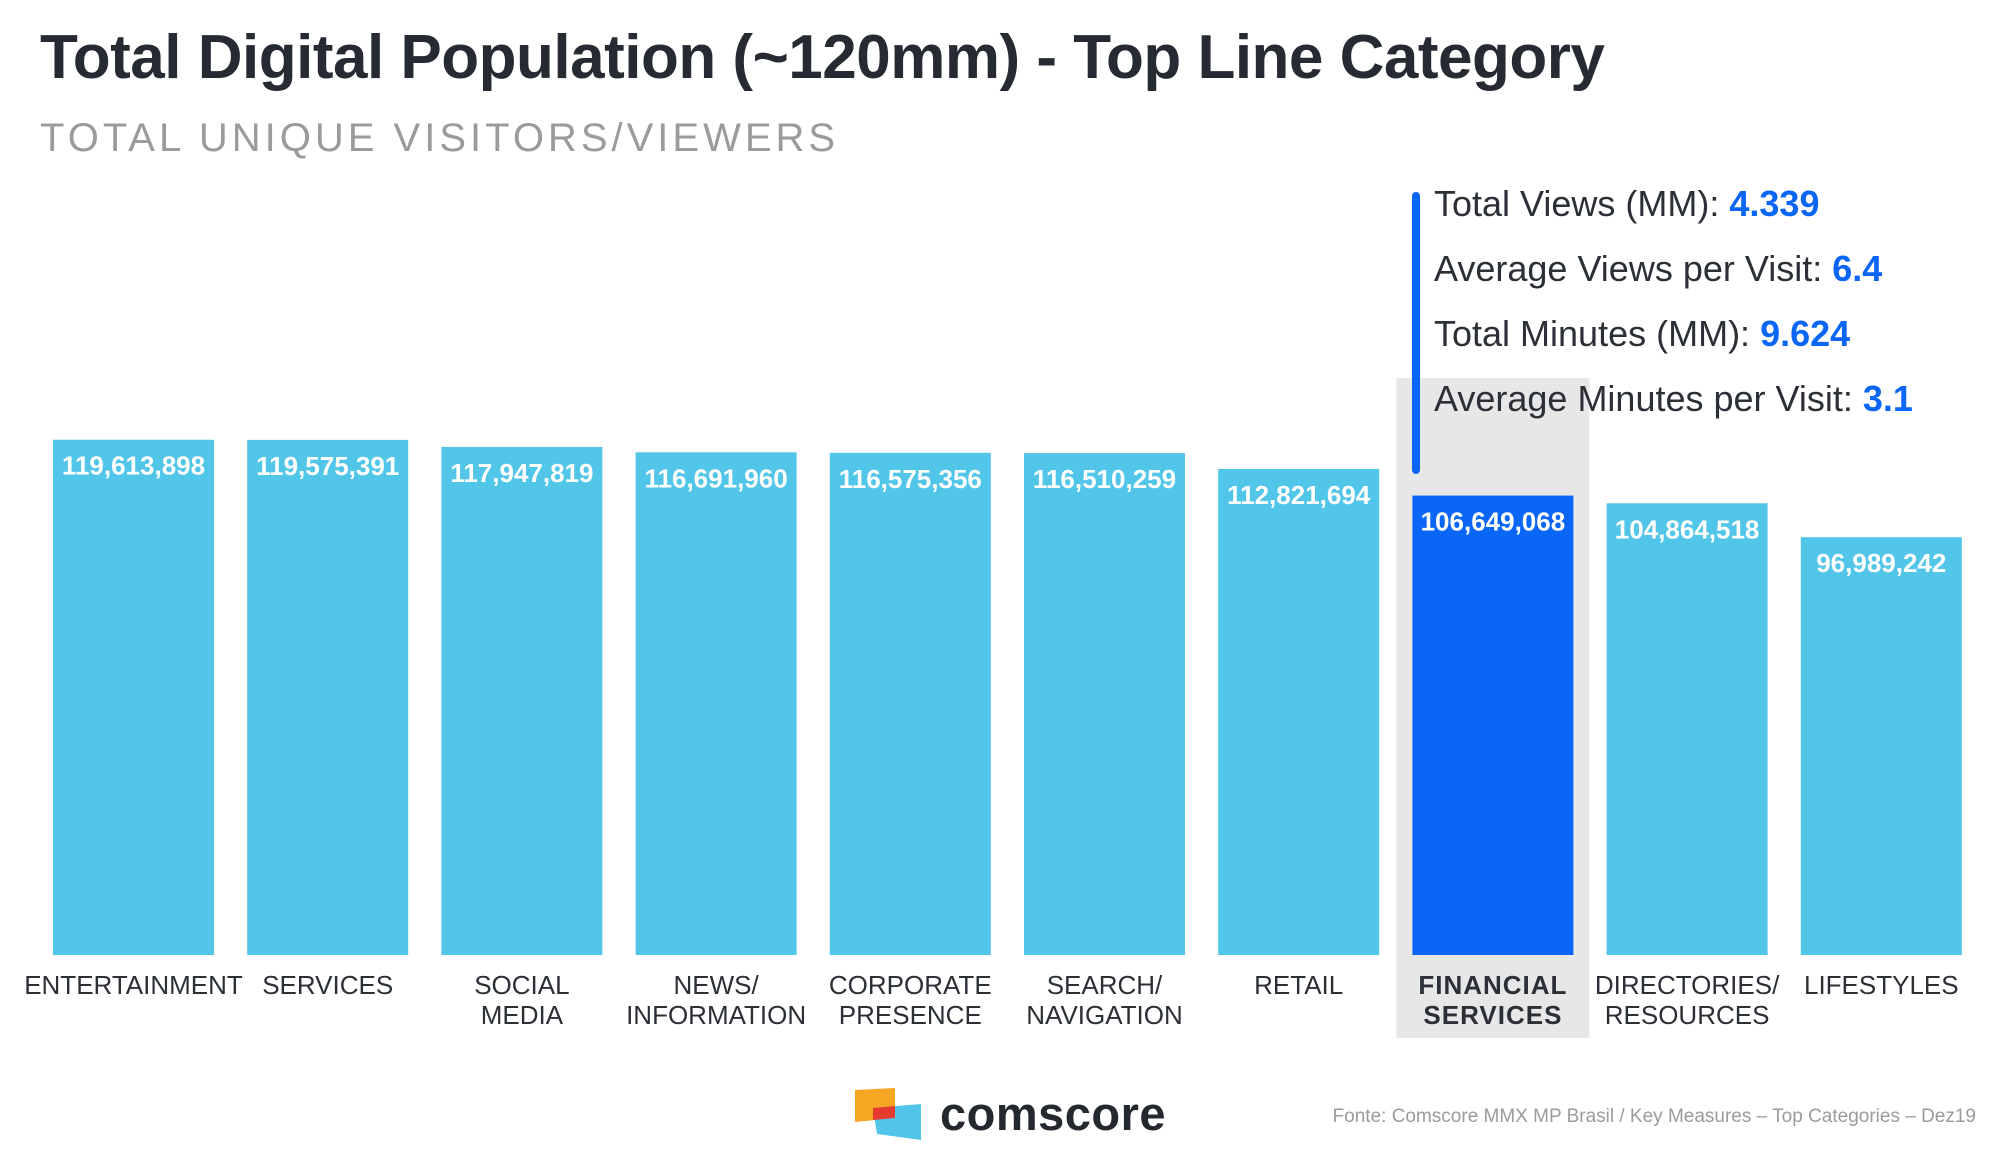 The width and height of the screenshot is (2000, 1169). I want to click on stat-label: Total Minutes (MM):, so click(1597, 333).